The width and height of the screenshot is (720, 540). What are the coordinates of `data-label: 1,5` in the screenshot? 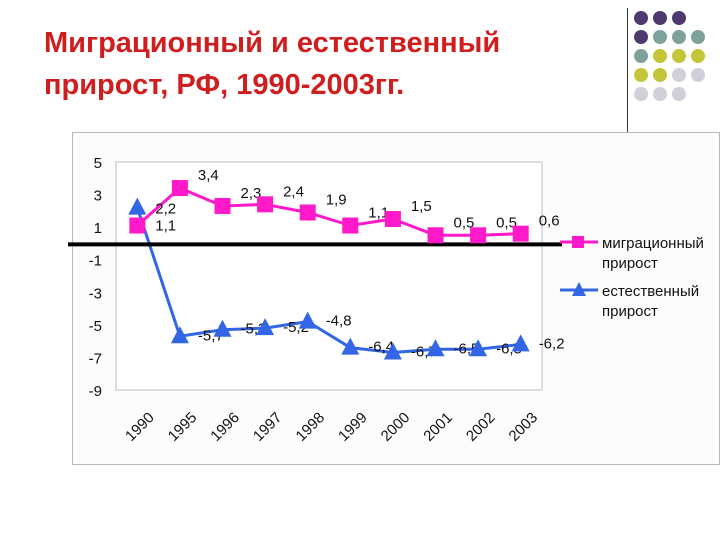 It's located at (421, 206).